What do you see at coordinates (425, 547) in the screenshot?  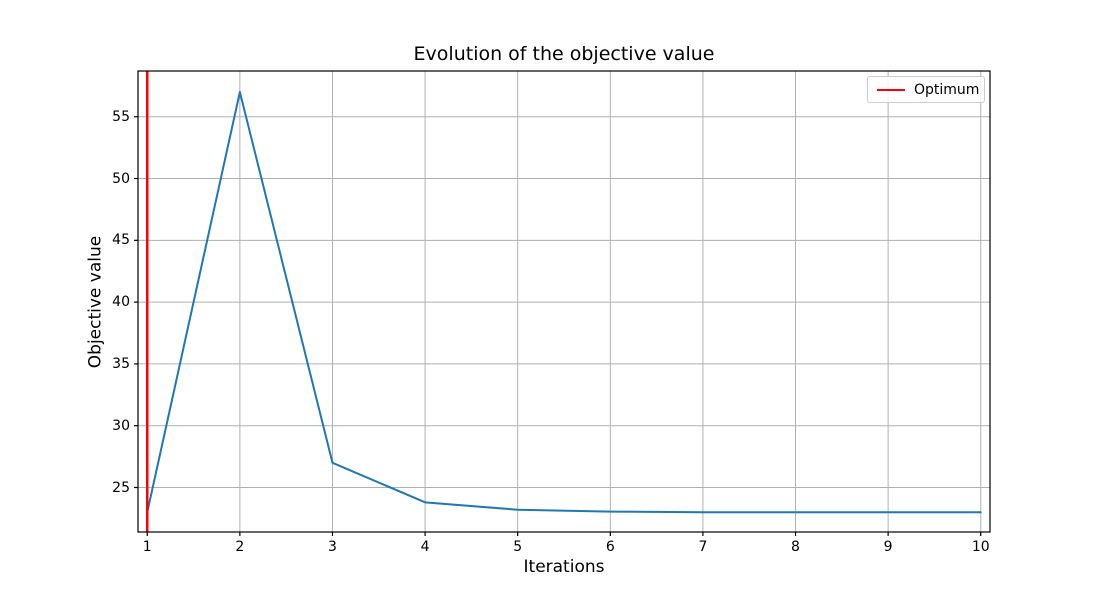 I see `x-tick-label: 4` at bounding box center [425, 547].